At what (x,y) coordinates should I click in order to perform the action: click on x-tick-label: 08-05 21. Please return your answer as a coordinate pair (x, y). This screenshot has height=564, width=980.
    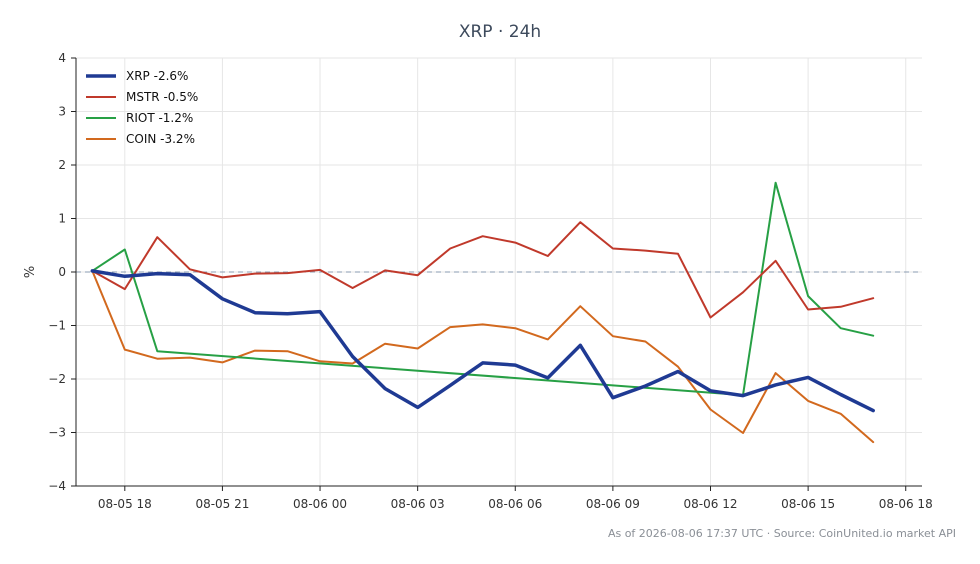
    Looking at the image, I should click on (222, 504).